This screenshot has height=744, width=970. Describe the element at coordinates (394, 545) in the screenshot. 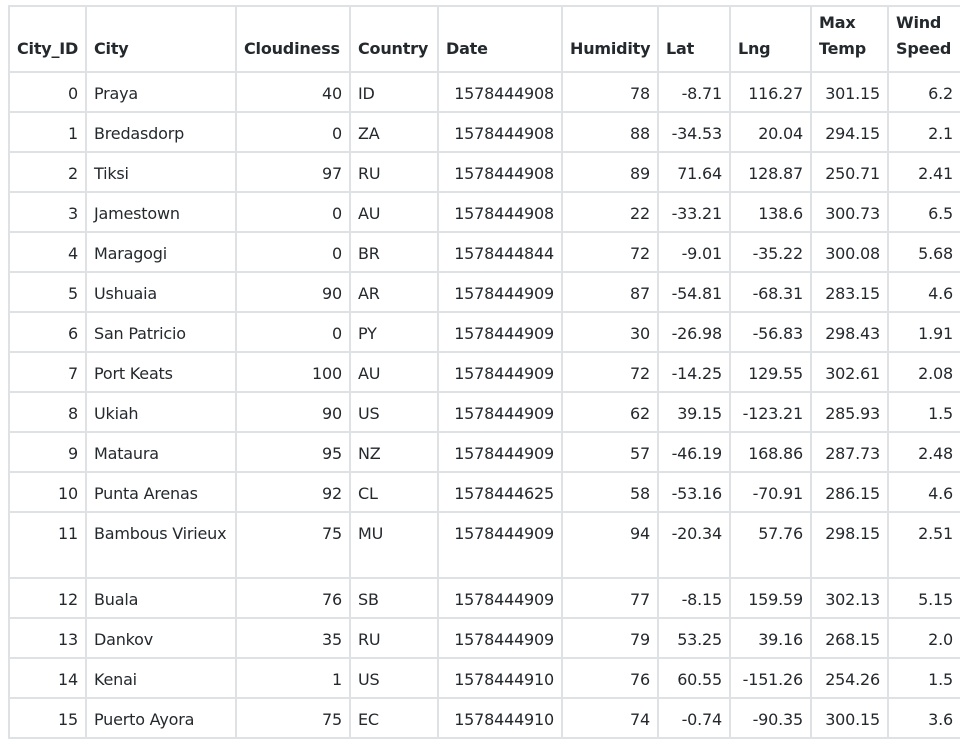

I see `country-cell: MU` at that location.